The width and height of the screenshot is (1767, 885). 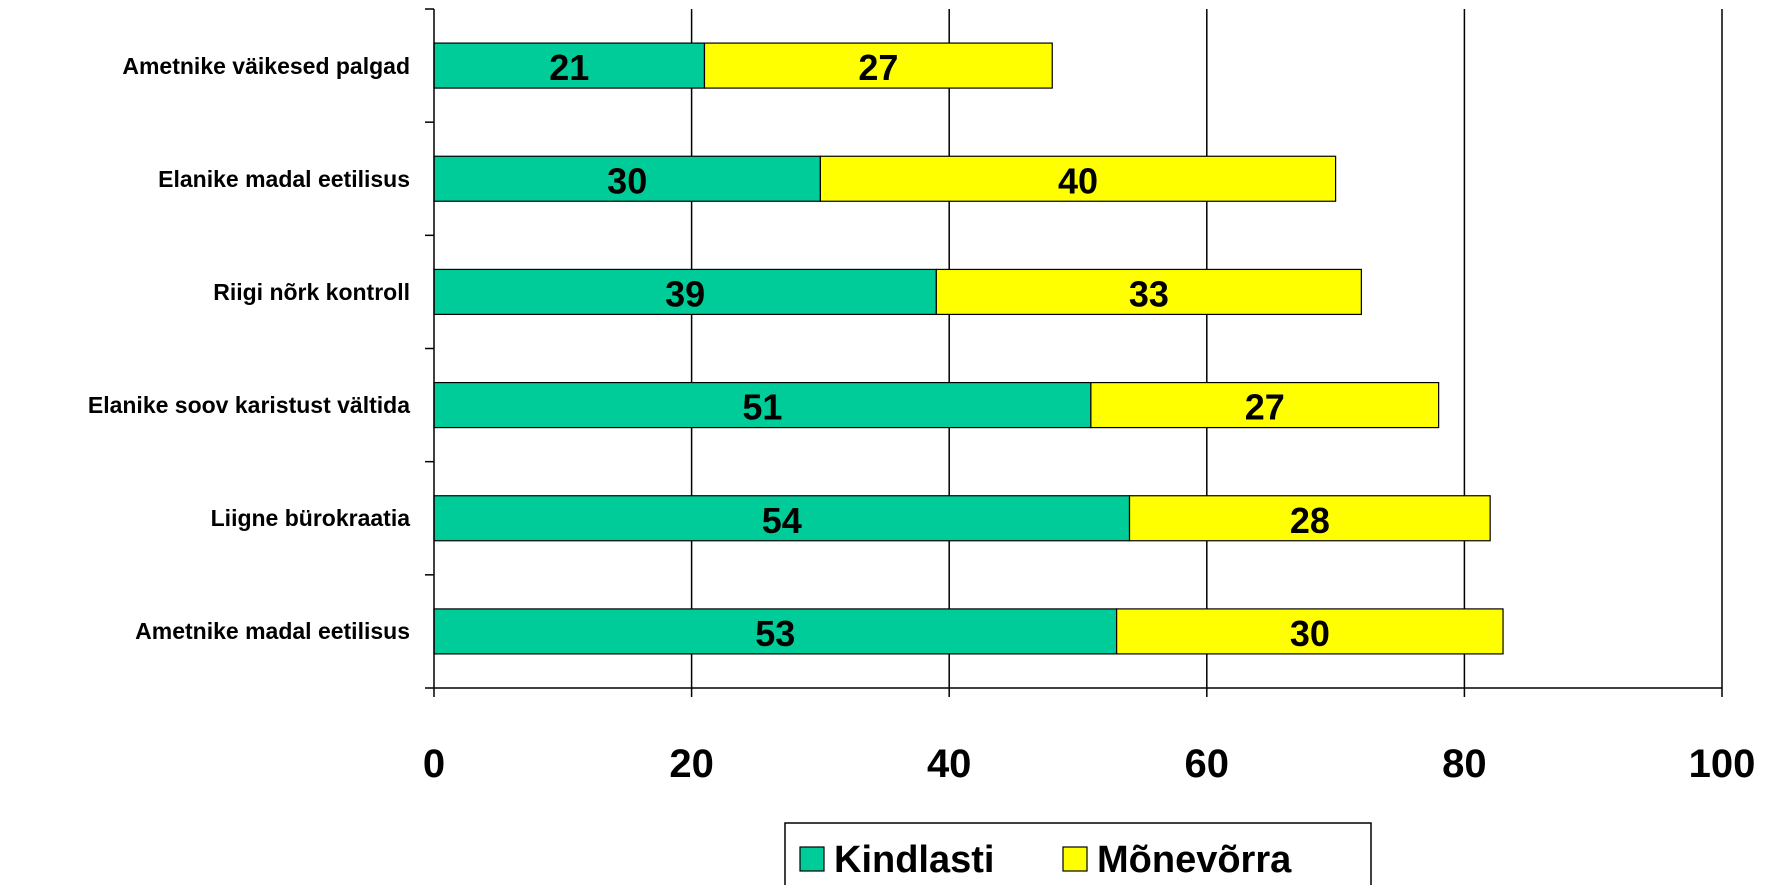 What do you see at coordinates (949, 764) in the screenshot?
I see `x-tick-label: 40` at bounding box center [949, 764].